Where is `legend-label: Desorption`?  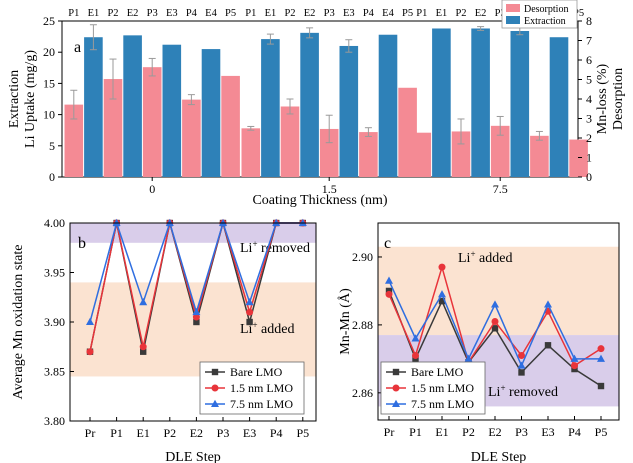
legend-label: Desorption is located at coordinates (546, 9).